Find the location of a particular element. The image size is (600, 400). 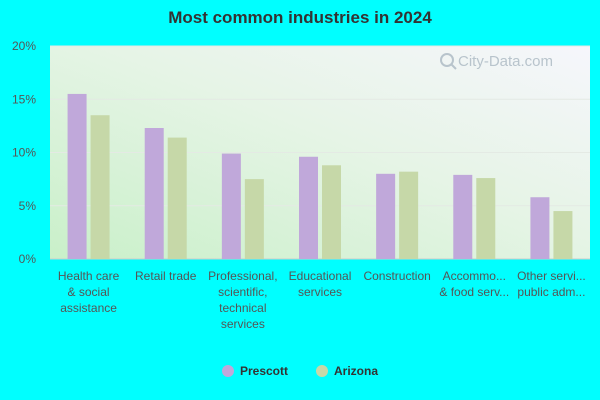

legend-swatch-prescott is located at coordinates (227, 371).